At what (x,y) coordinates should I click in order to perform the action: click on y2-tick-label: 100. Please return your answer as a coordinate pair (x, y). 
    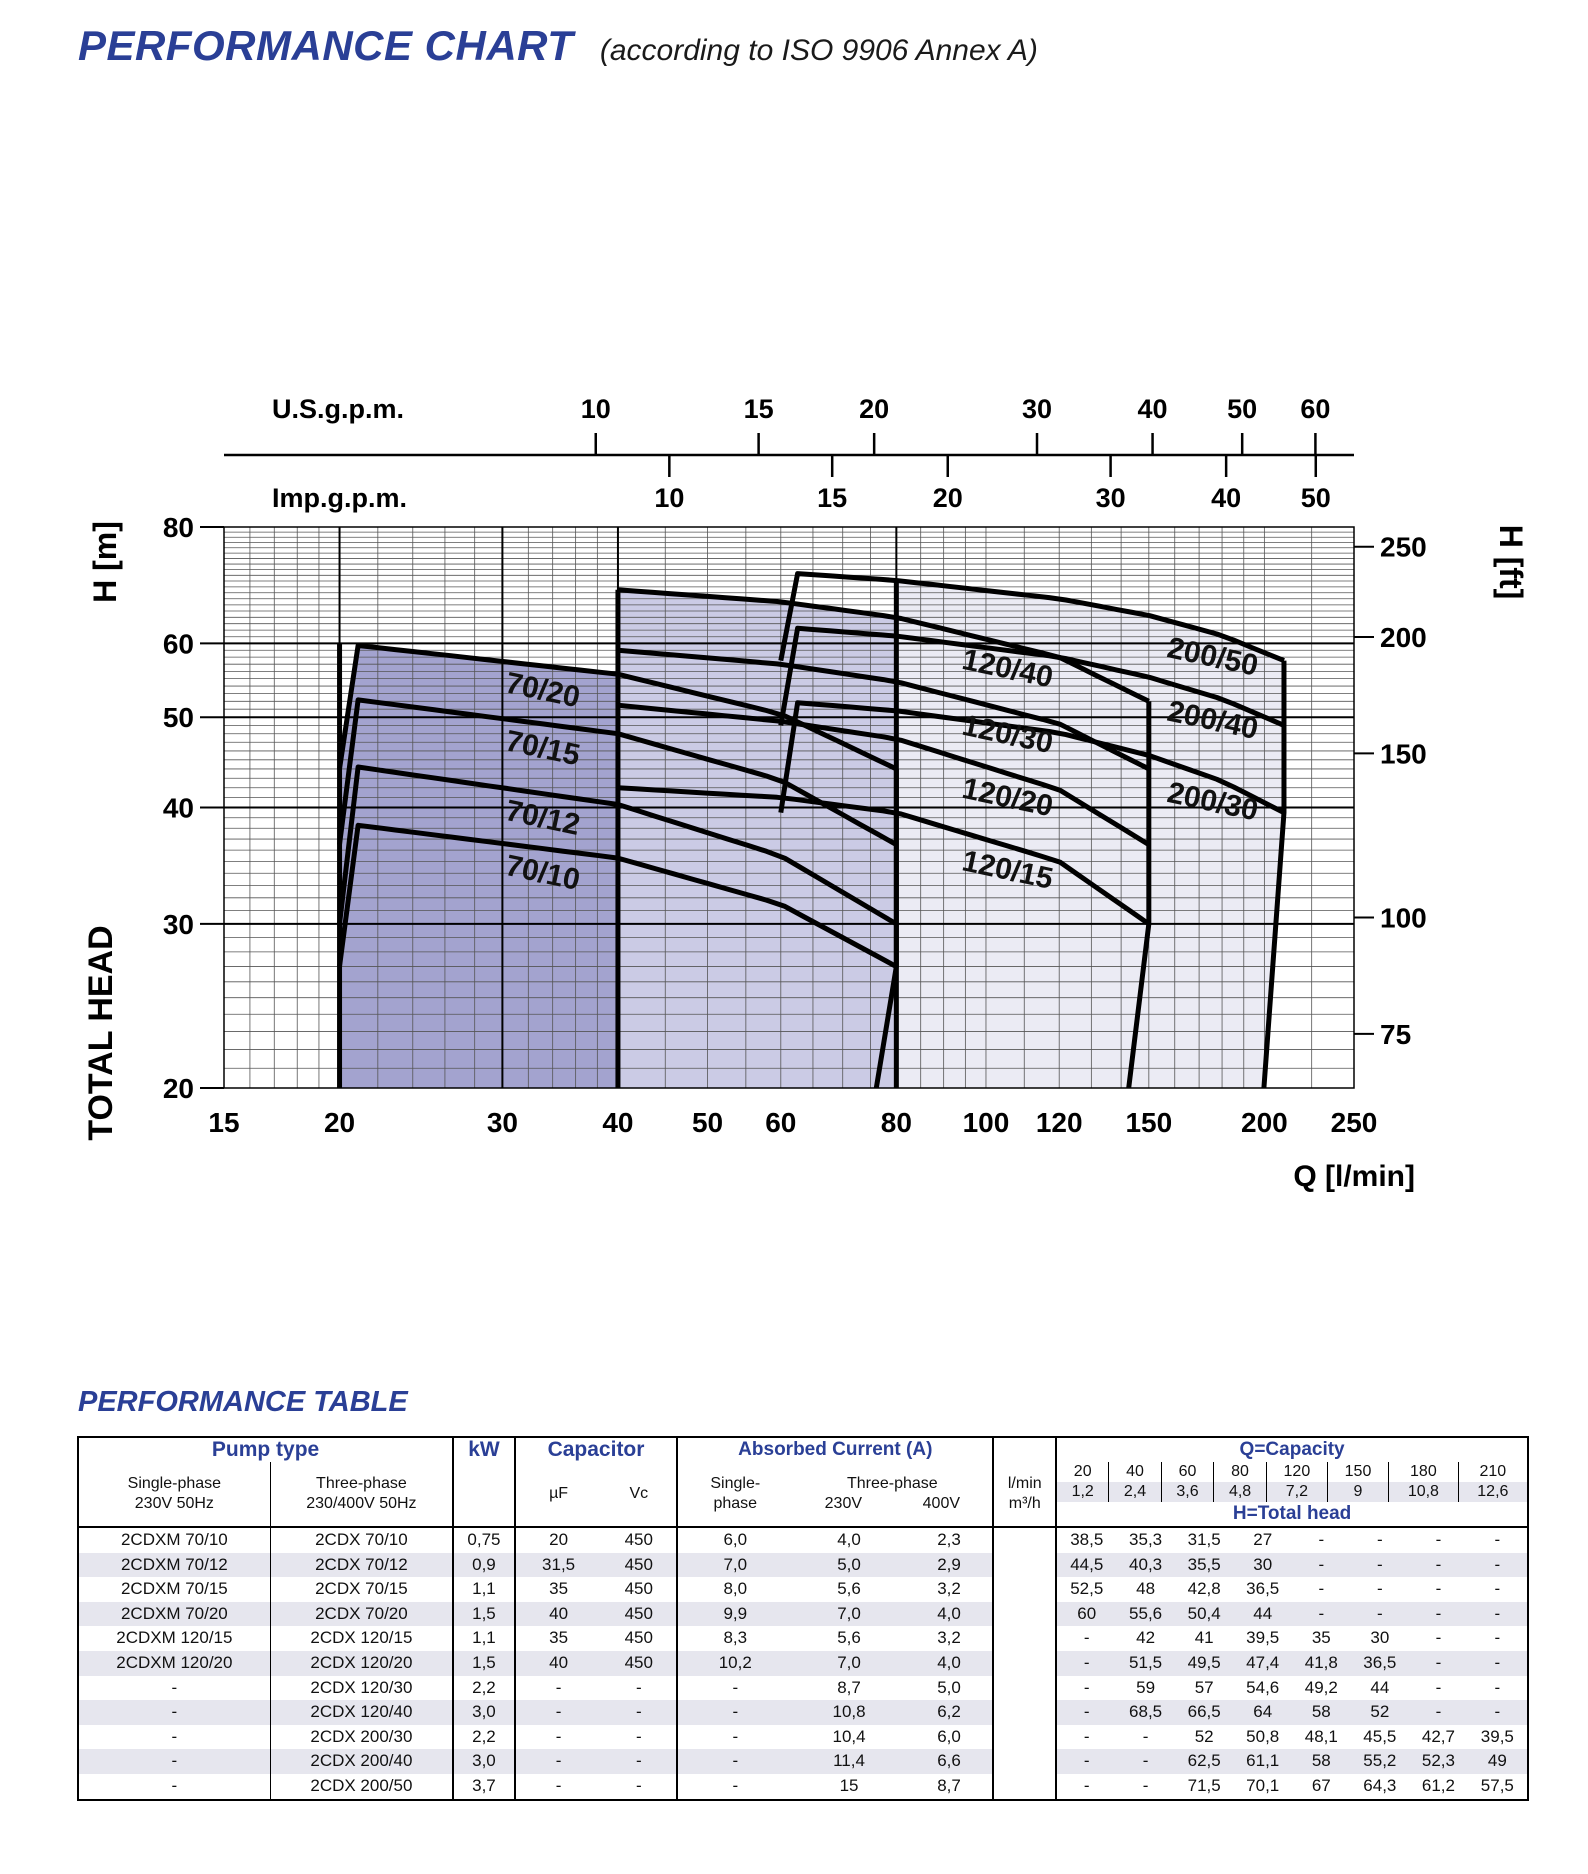
    Looking at the image, I should click on (1403, 917).